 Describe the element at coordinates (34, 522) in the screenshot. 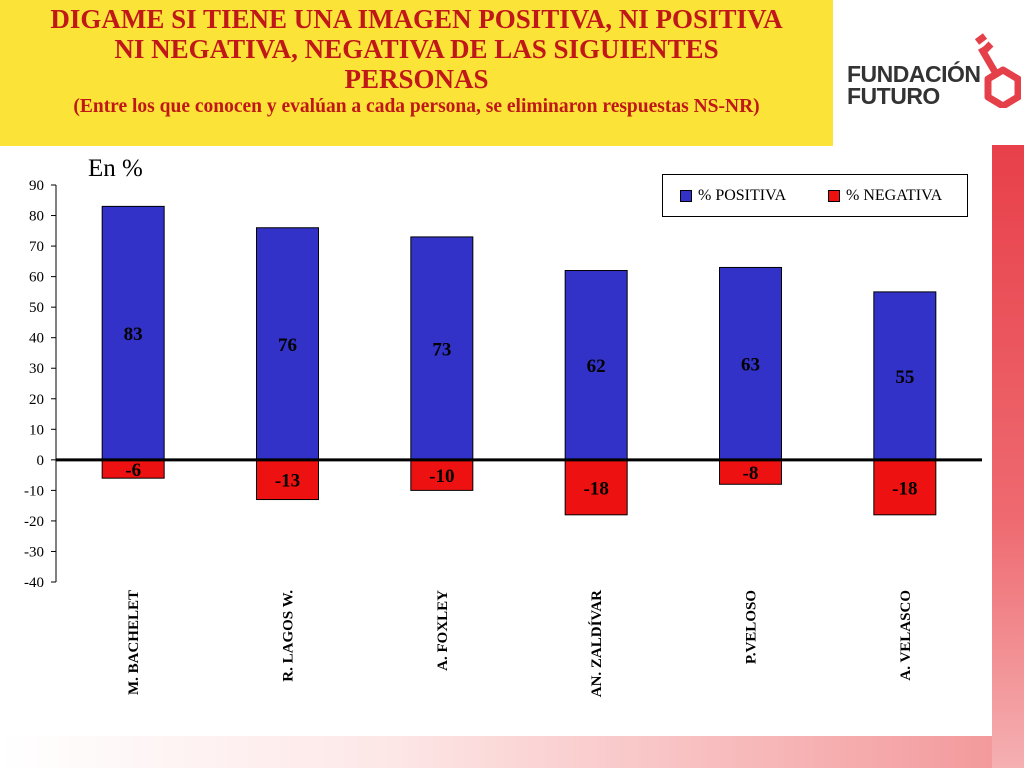

I see `y-tick-label: -20` at that location.